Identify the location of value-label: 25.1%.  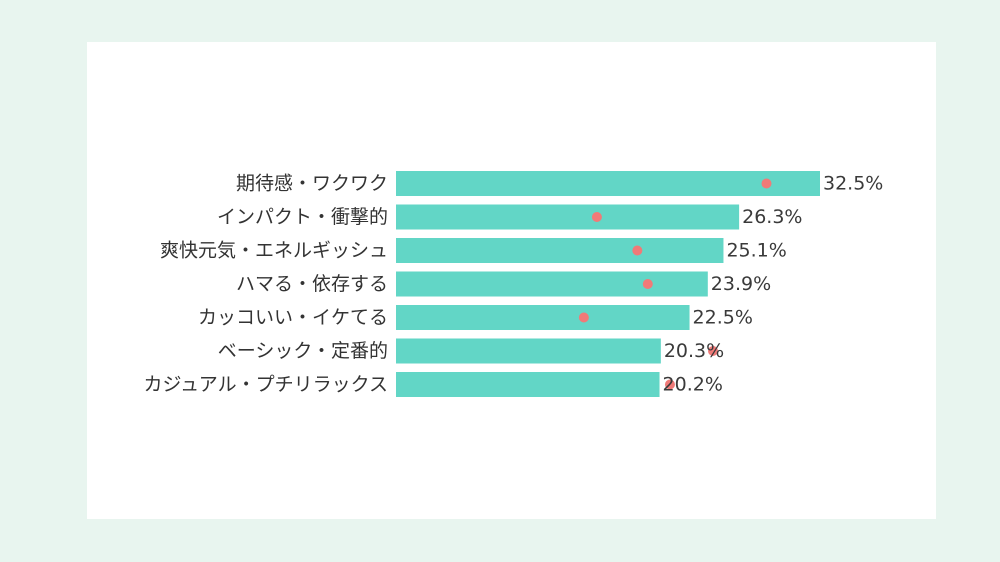
(756, 251).